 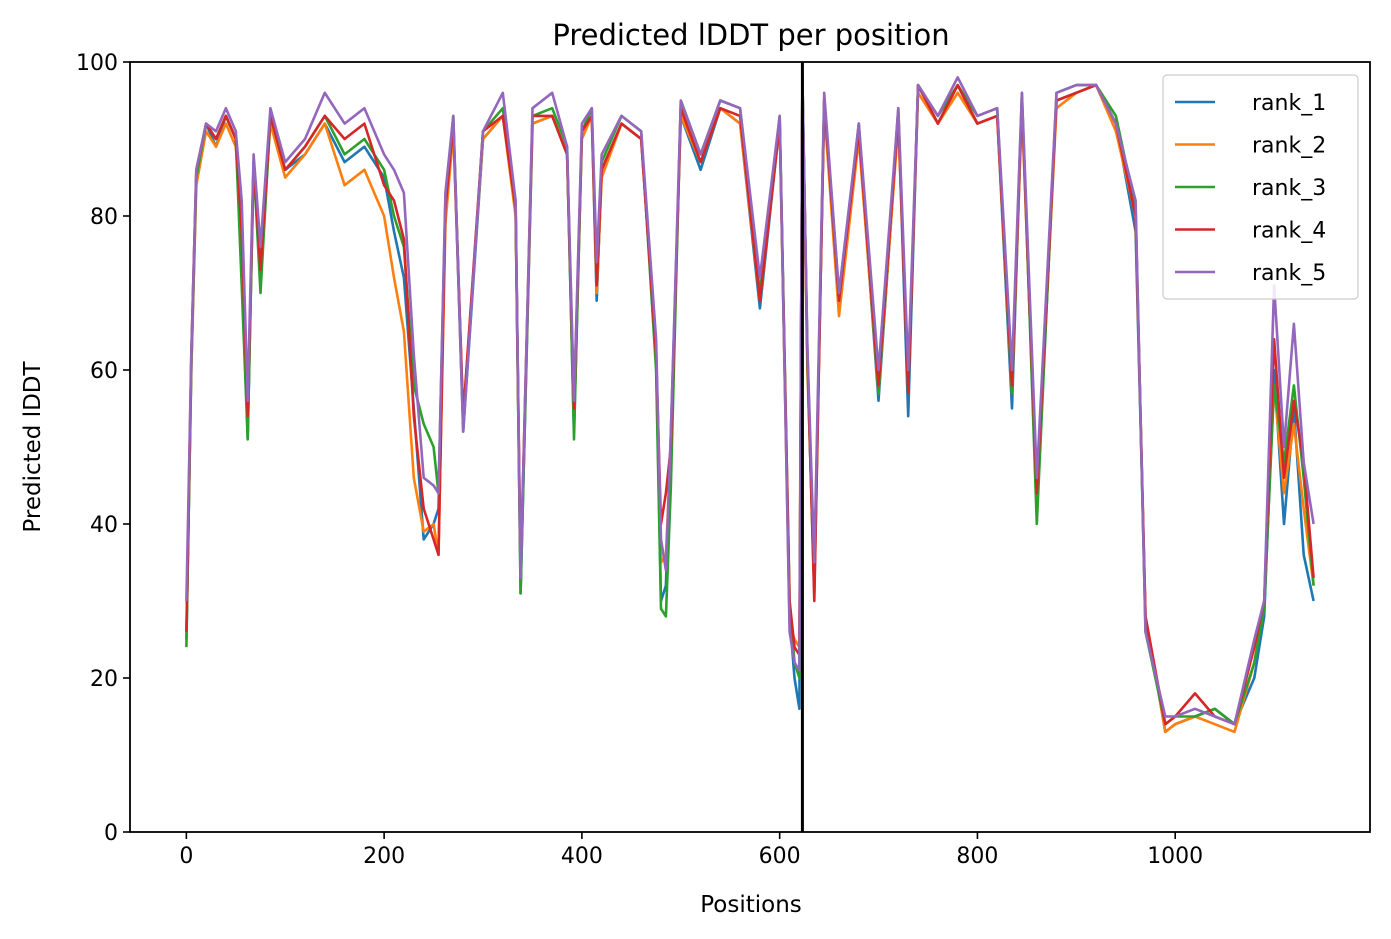 I want to click on chart-title: Predicted lDDT per position, so click(x=750, y=35).